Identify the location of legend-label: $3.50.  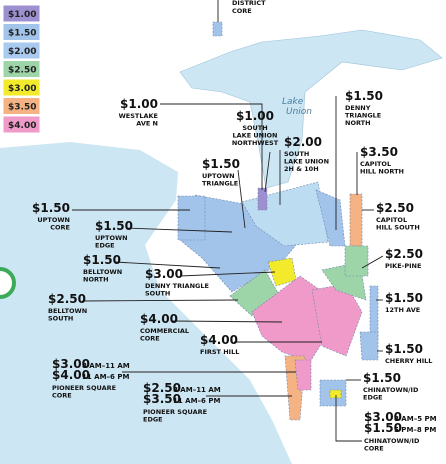
(22, 108).